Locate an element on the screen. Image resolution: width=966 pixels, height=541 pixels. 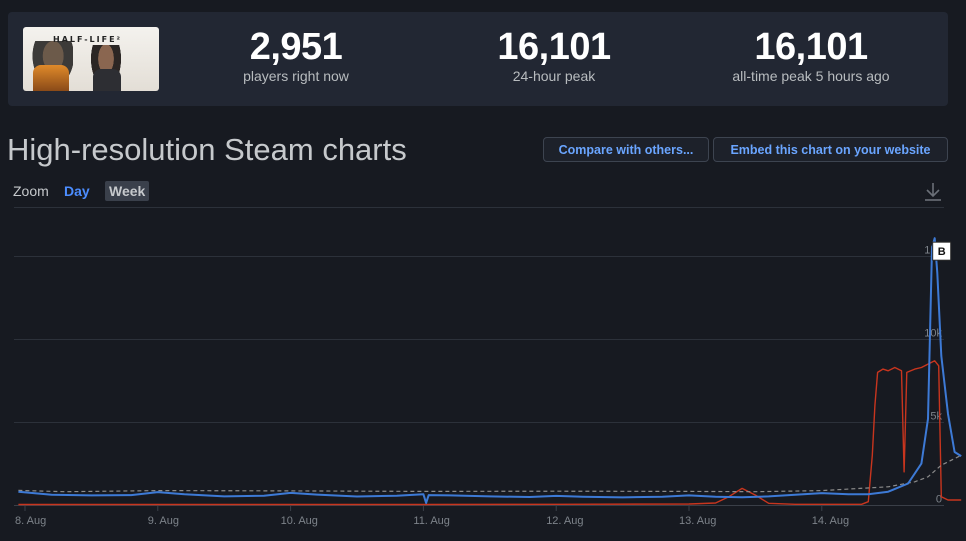
zoom-controls: Zoom Day Week is located at coordinates (81, 192).